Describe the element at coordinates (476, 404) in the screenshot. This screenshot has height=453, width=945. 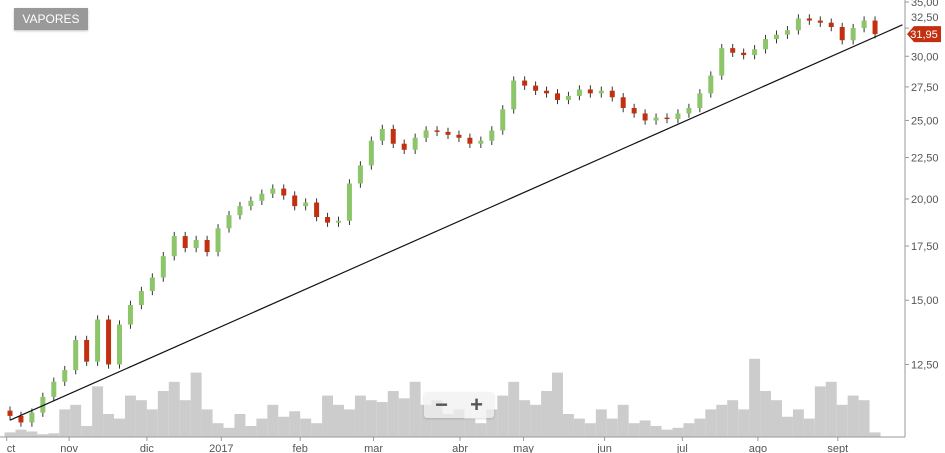
I see `zoom-in-button: +` at that location.